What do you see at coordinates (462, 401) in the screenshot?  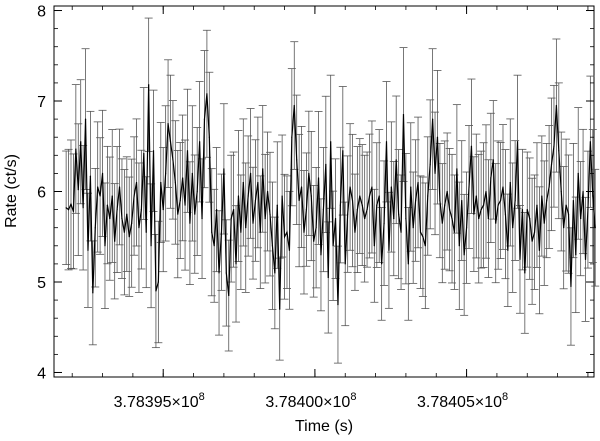 I see `x-tick-label: 3.78405×10⁸` at bounding box center [462, 401].